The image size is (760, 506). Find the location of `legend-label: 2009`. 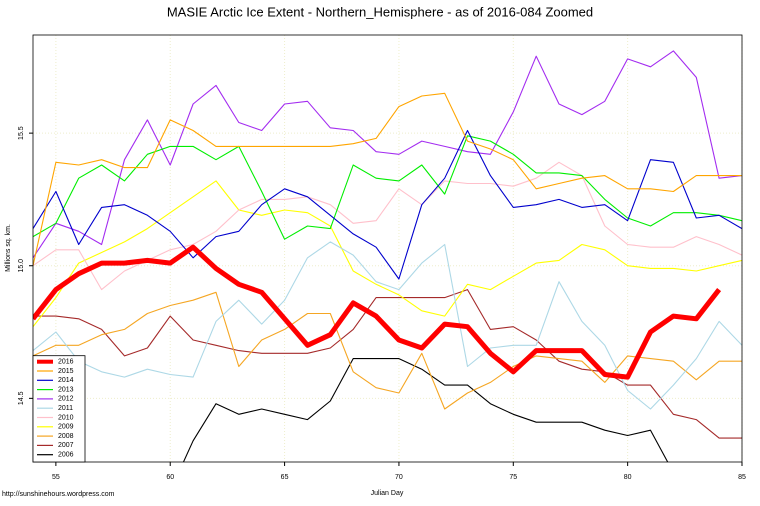

legend-label: 2009 is located at coordinates (66, 427).